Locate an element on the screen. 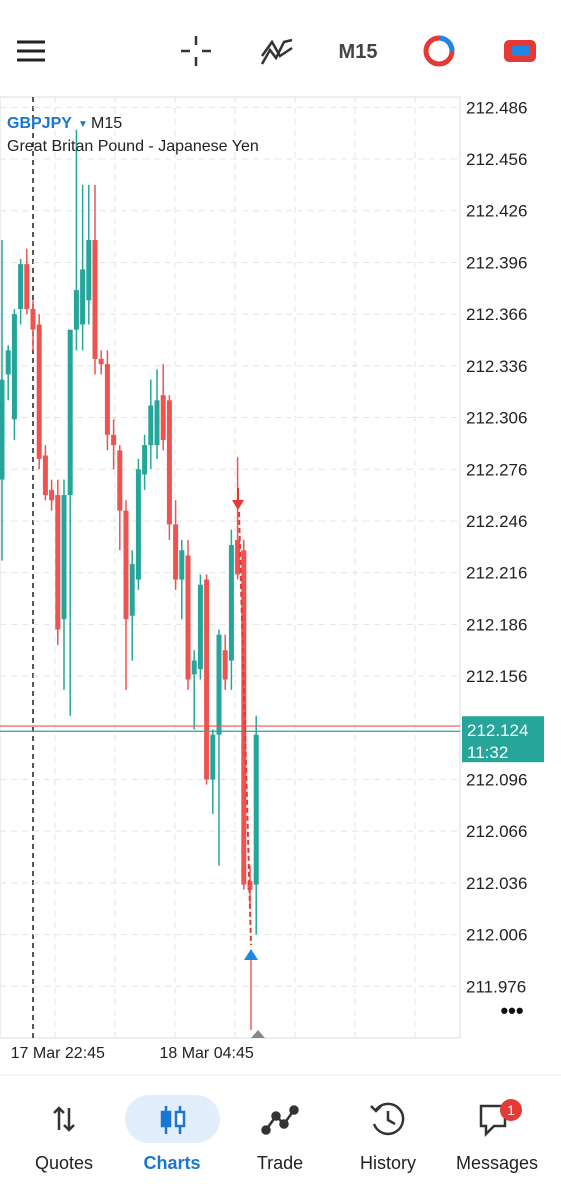 This screenshot has height=1204, width=561. symbol: GBPJPY is located at coordinates (39, 123).